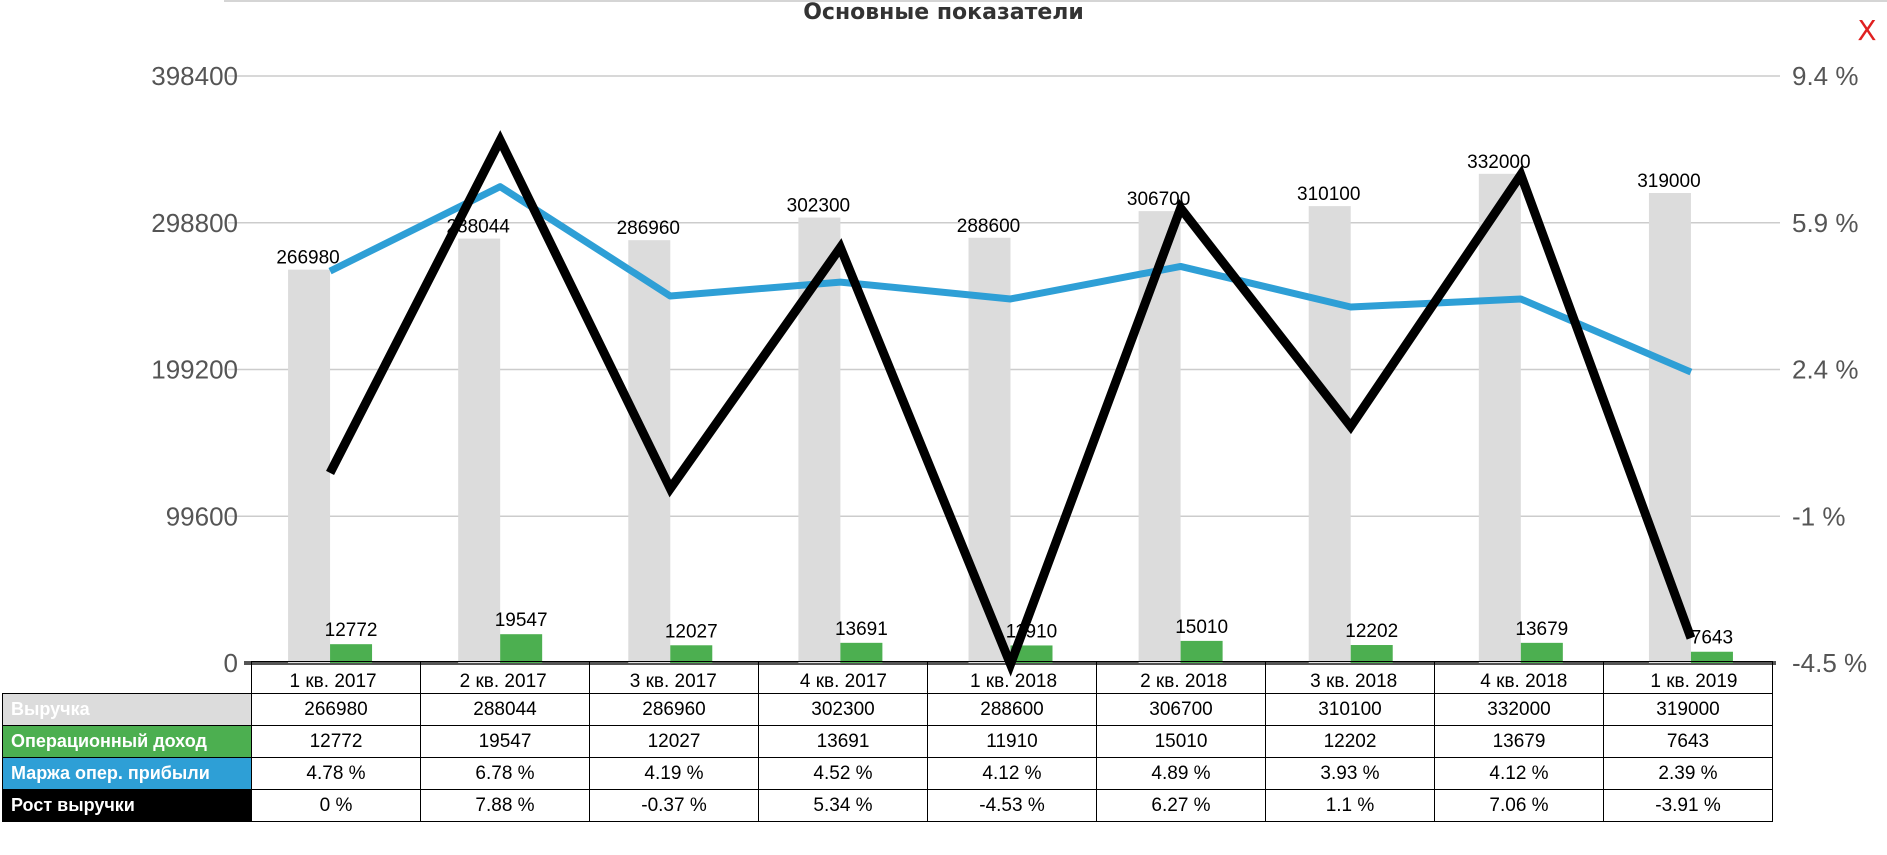 Image resolution: width=1887 pixels, height=855 pixels. I want to click on table-cell: 266980, so click(336, 709).